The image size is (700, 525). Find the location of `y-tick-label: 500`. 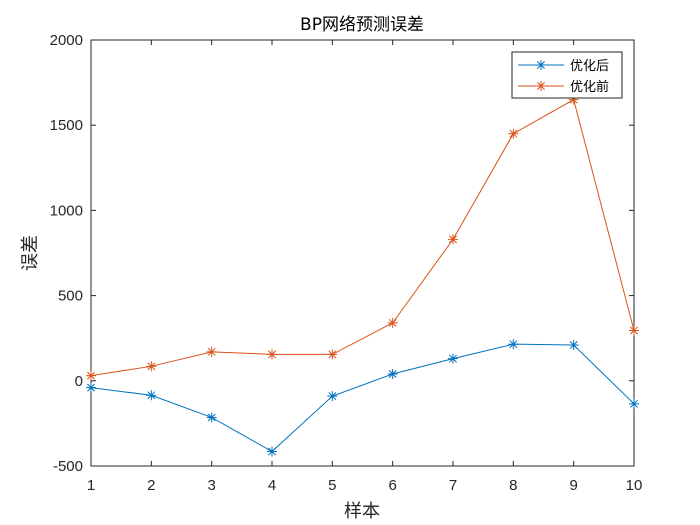

y-tick-label: 500 is located at coordinates (70, 296).